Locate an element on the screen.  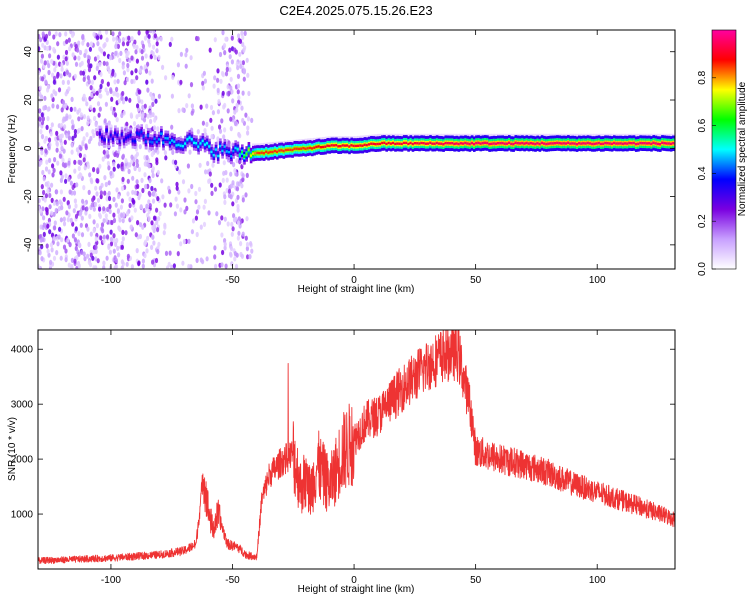
colorbar-label: Normalized spectral amplitude is located at coordinates (742, 148).